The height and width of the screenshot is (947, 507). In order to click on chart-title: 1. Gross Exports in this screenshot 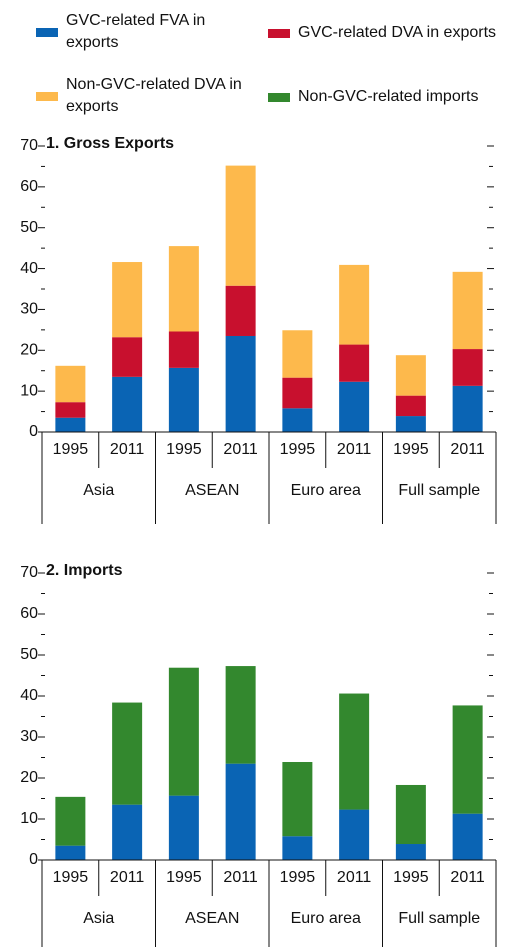, I will do `click(110, 143)`.